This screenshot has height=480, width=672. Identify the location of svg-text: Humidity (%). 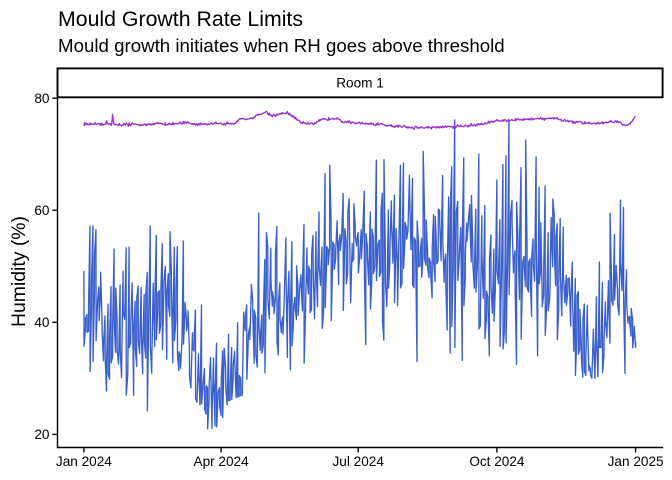
(19, 271).